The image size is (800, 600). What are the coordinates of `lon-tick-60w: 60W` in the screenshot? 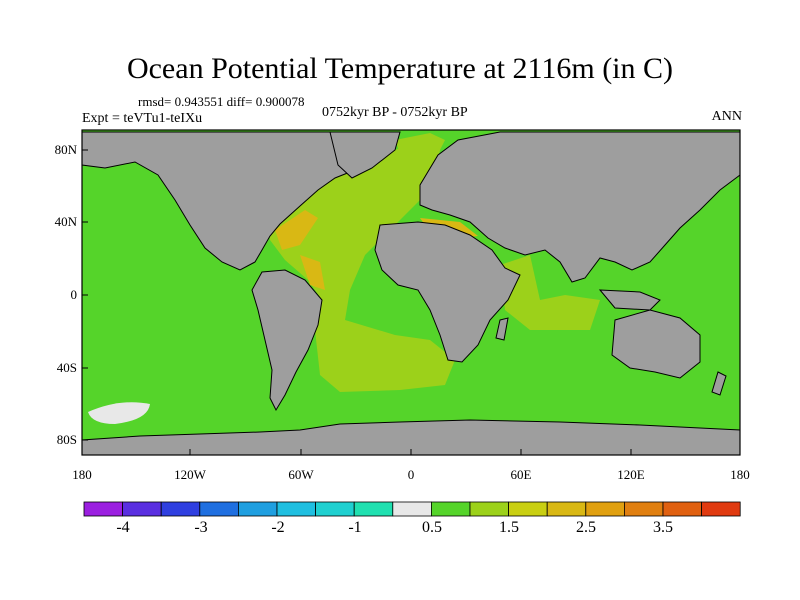 It's located at (301, 474).